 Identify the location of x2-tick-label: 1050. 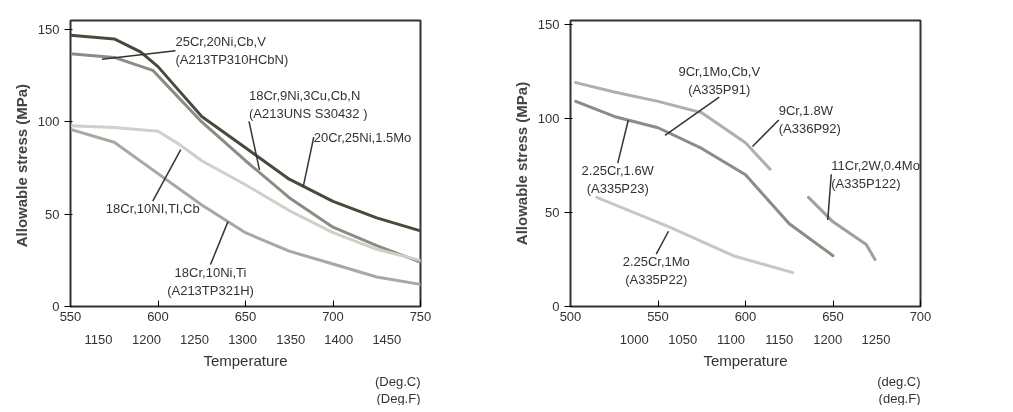
(683, 339).